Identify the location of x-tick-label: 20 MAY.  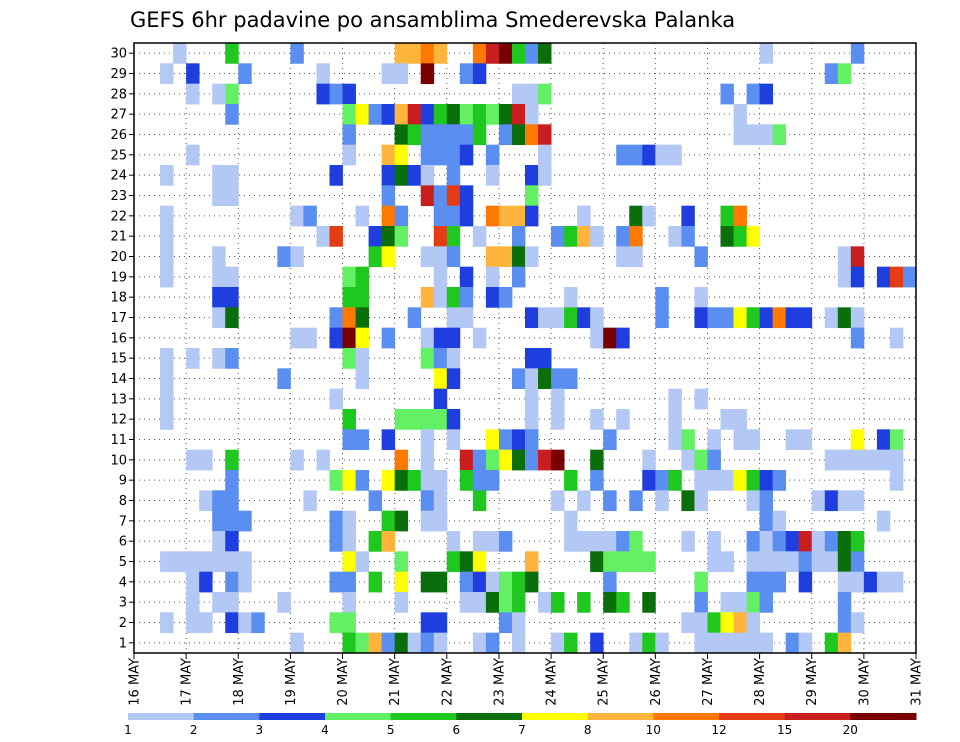
(343, 682).